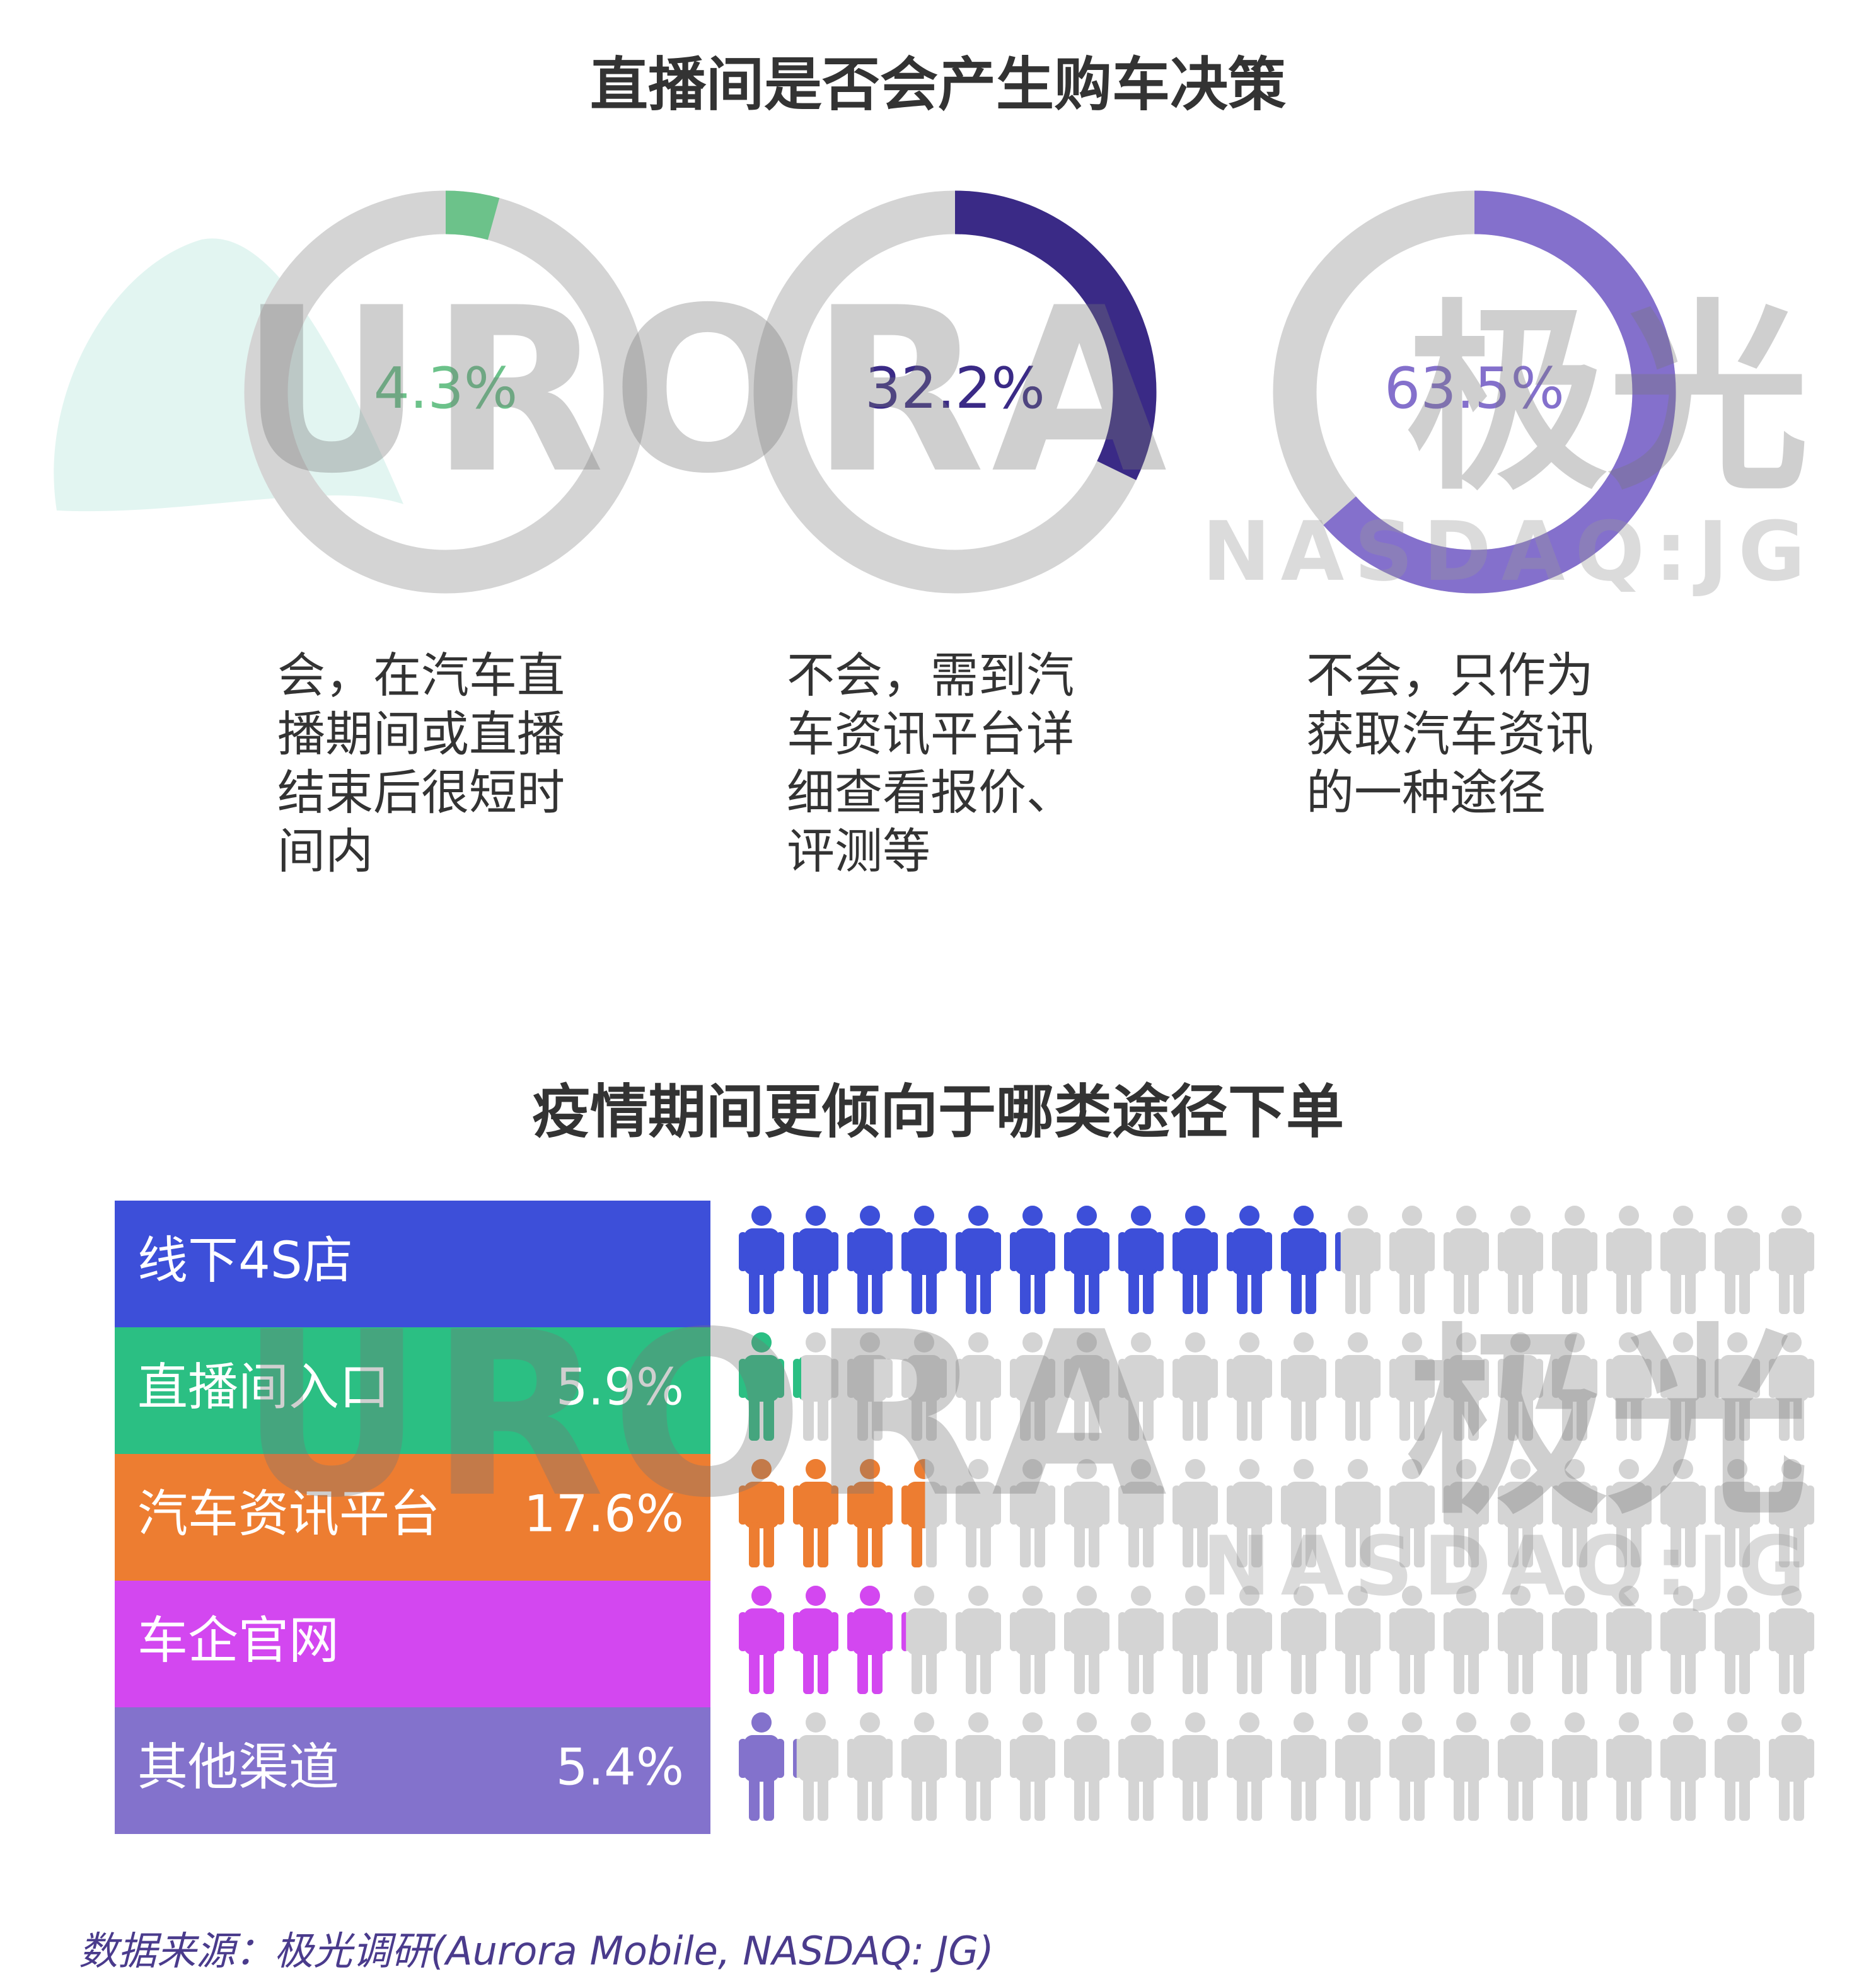  What do you see at coordinates (263, 1387) in the screenshot?
I see `category-label: 直播间入口` at bounding box center [263, 1387].